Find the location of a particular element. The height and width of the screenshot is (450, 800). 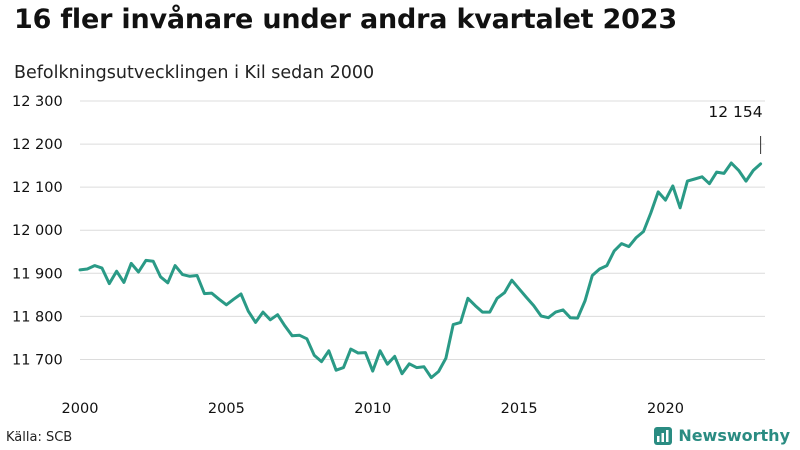

y-tick-label: 12 300 is located at coordinates (37, 102).